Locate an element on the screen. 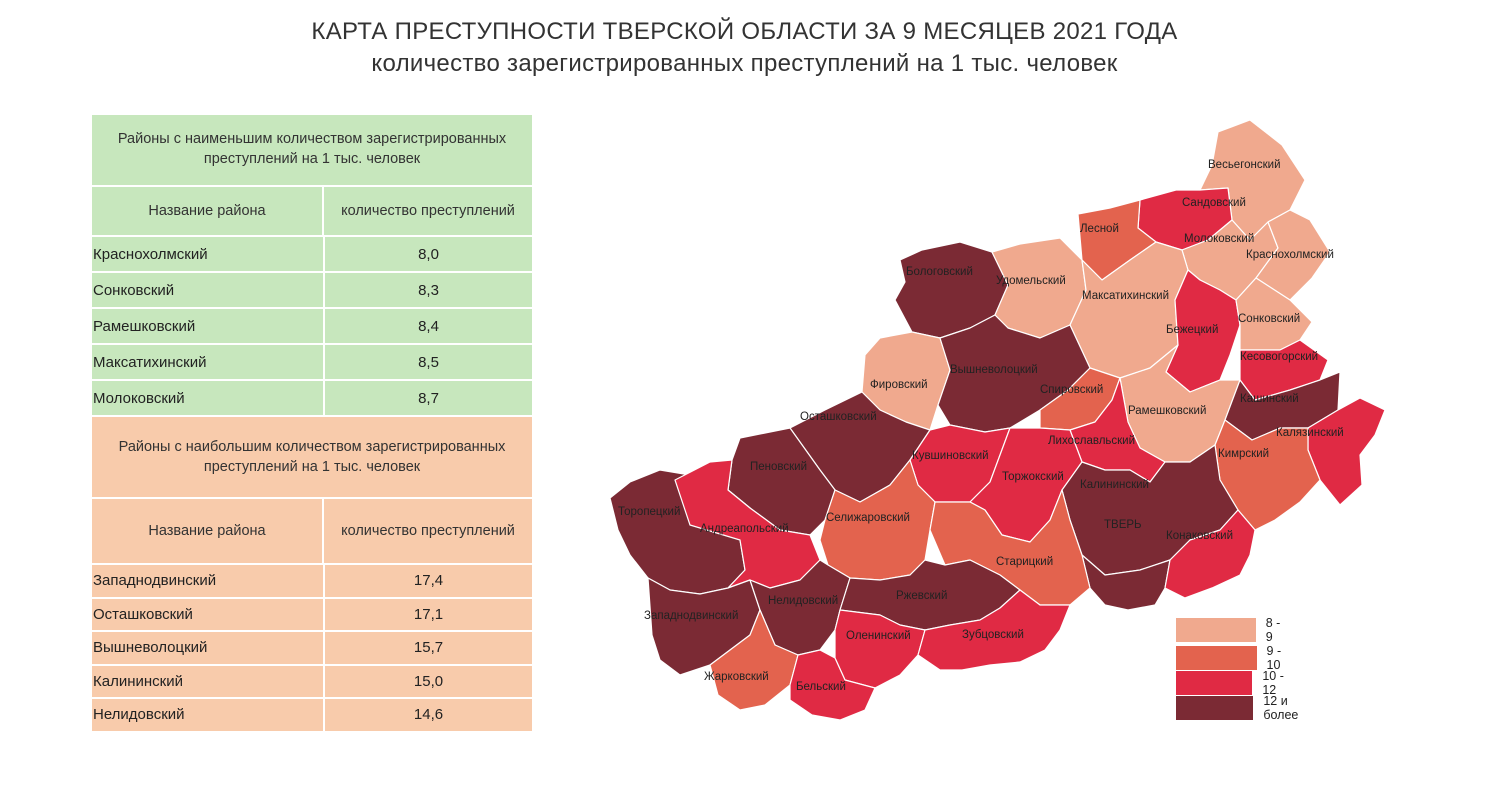  district-label: Максатихинский is located at coordinates (1125, 296).